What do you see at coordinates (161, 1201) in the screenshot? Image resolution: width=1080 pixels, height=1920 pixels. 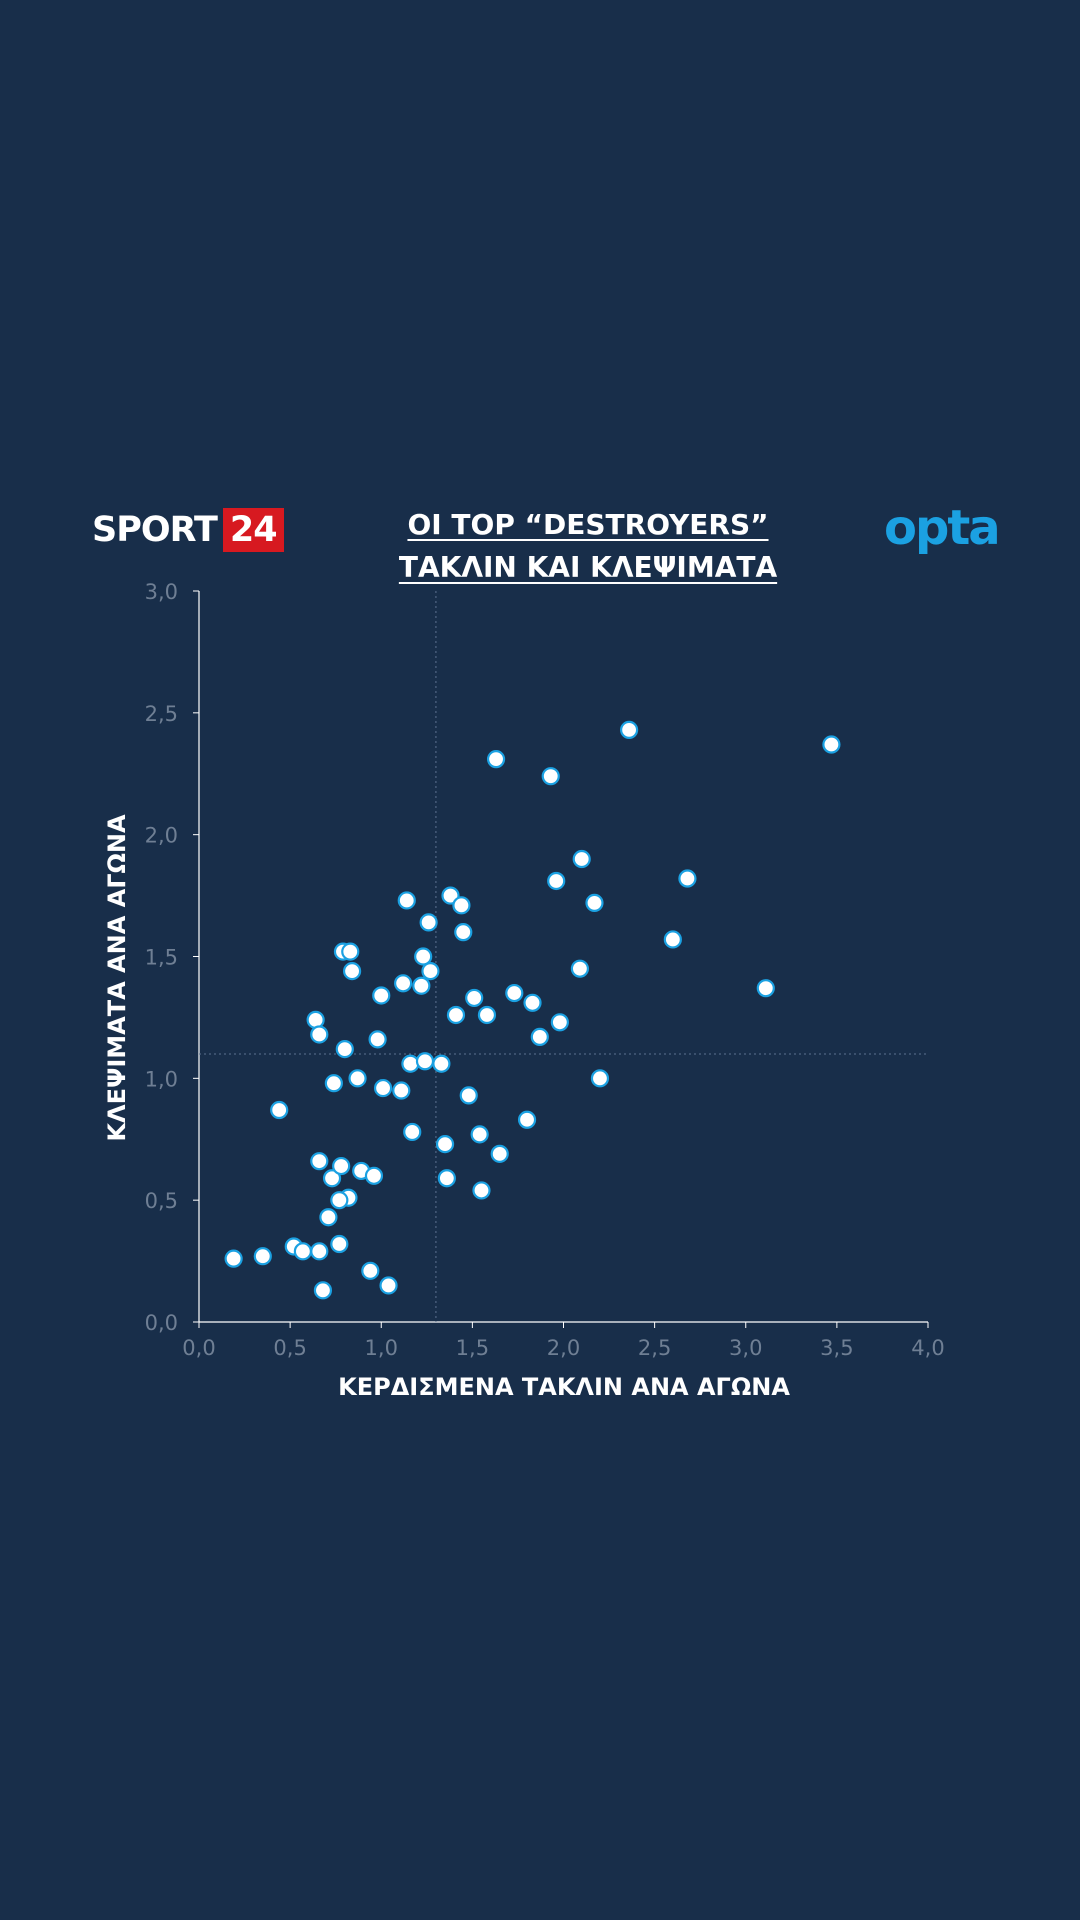 I see `y-tick-label: 0,5` at bounding box center [161, 1201].